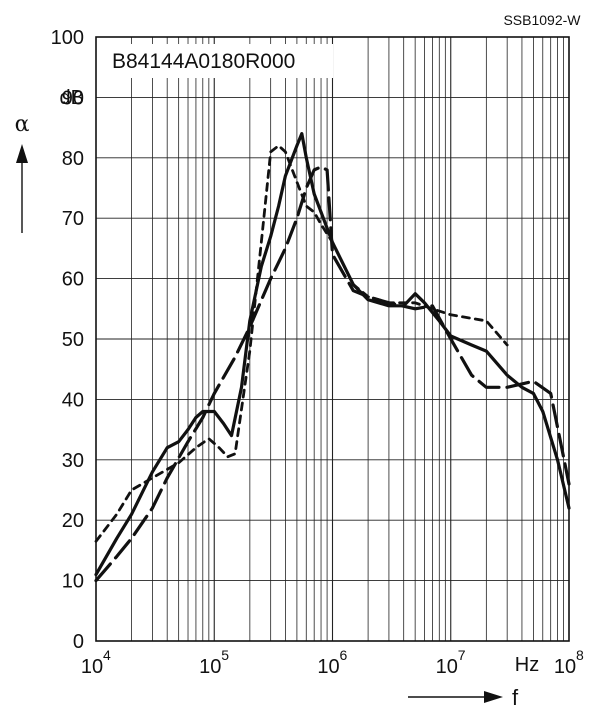  Describe the element at coordinates (107, 655) in the screenshot. I see `x-tick-exponent: 4` at that location.